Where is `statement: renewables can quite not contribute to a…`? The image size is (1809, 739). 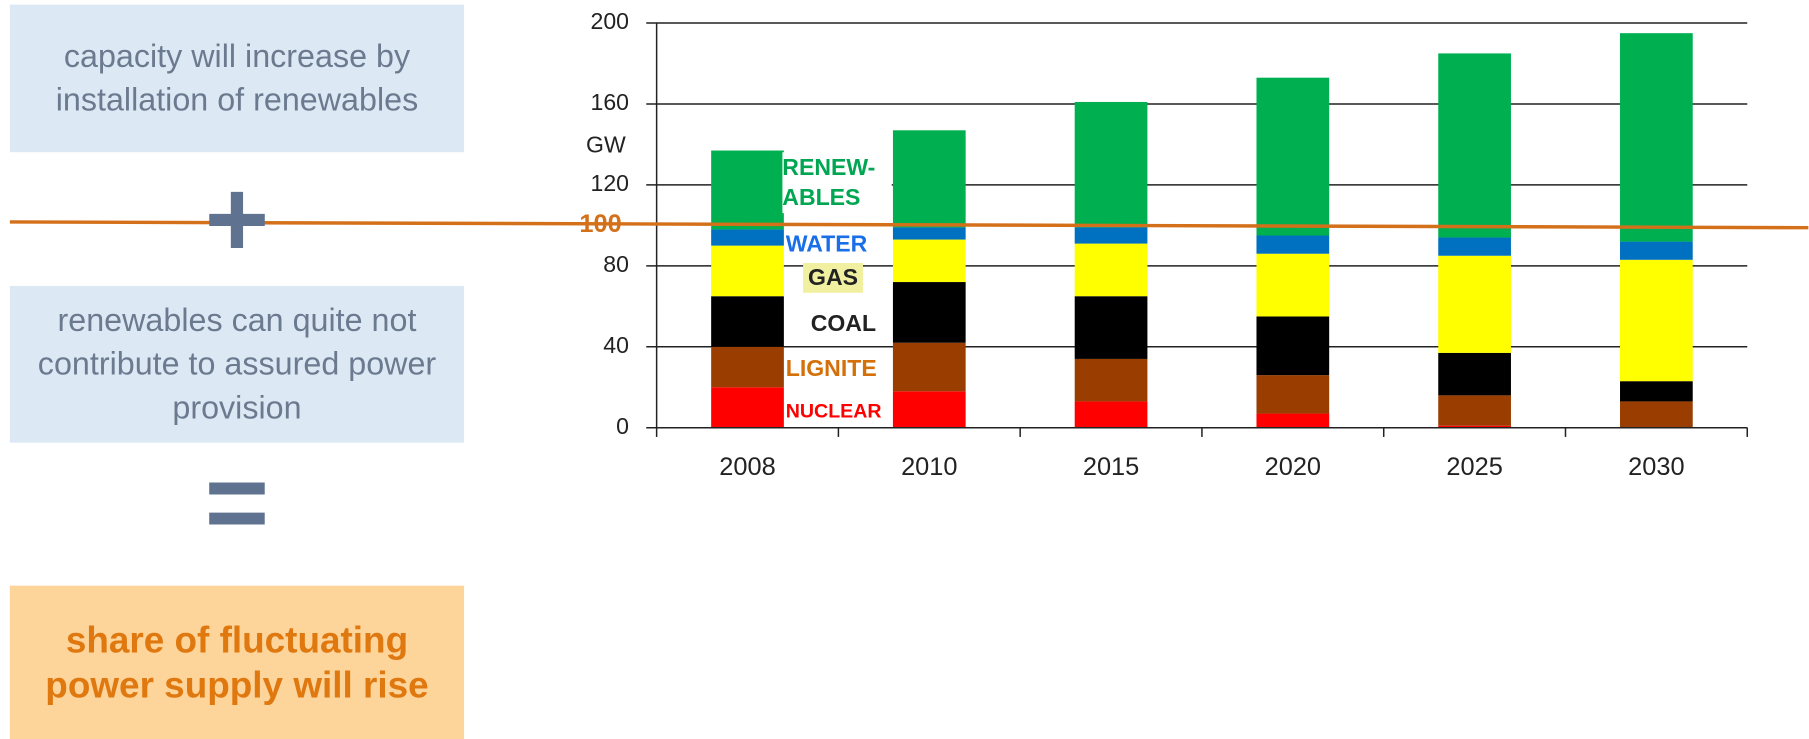
statement: renewables can quite not contribute to a… is located at coordinates (237, 364).